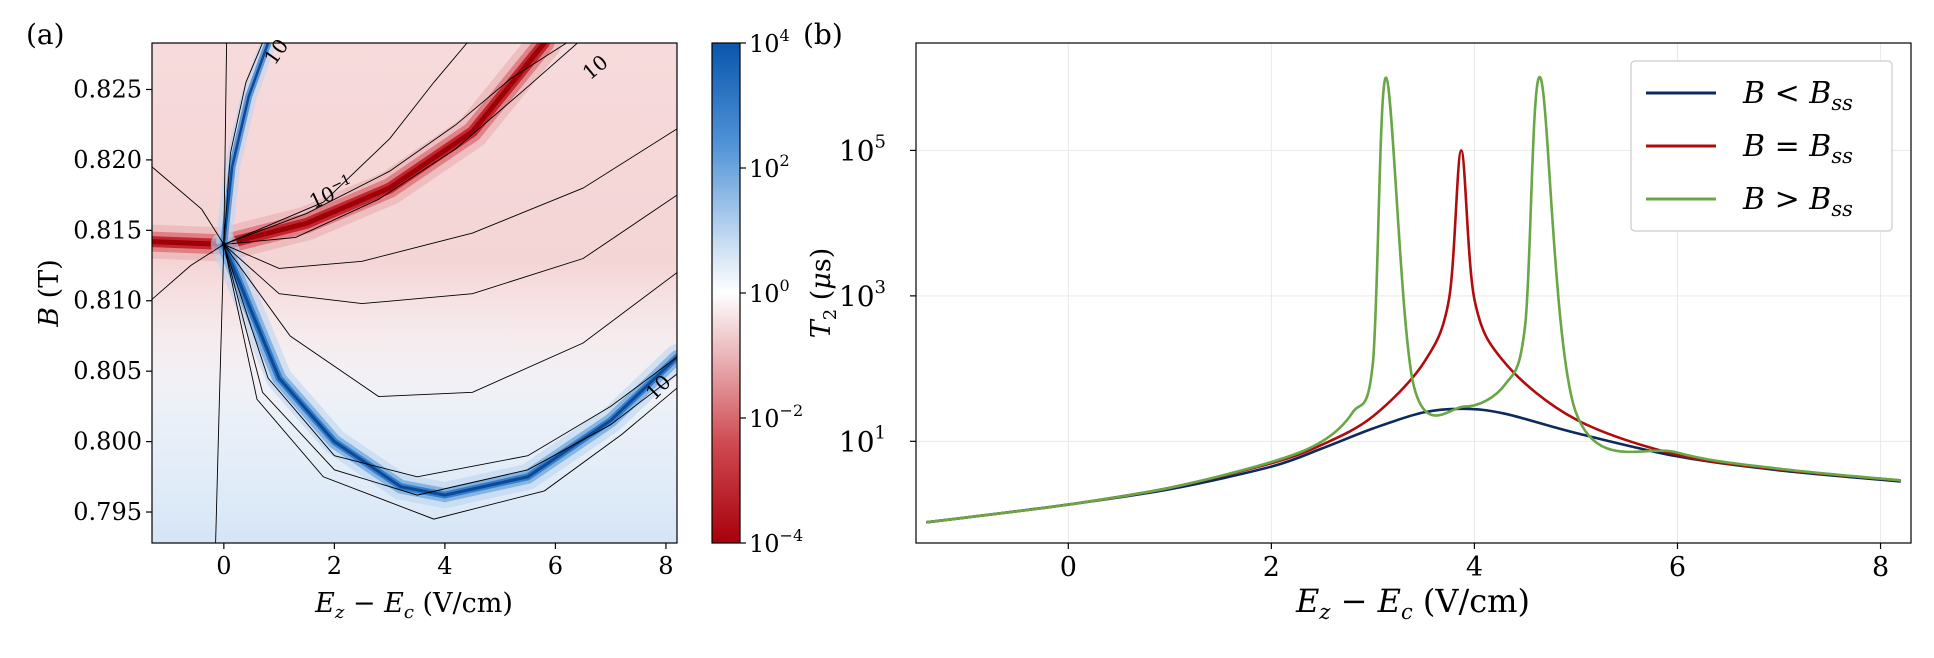  I want to click on y-tick-label: 0.825, so click(107, 89).